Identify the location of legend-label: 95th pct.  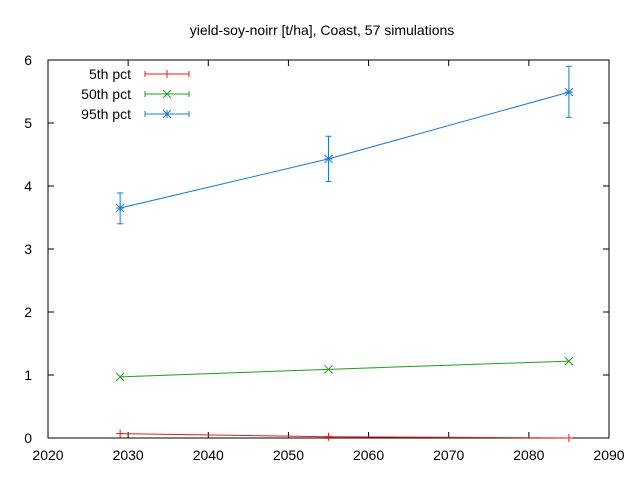
(106, 114).